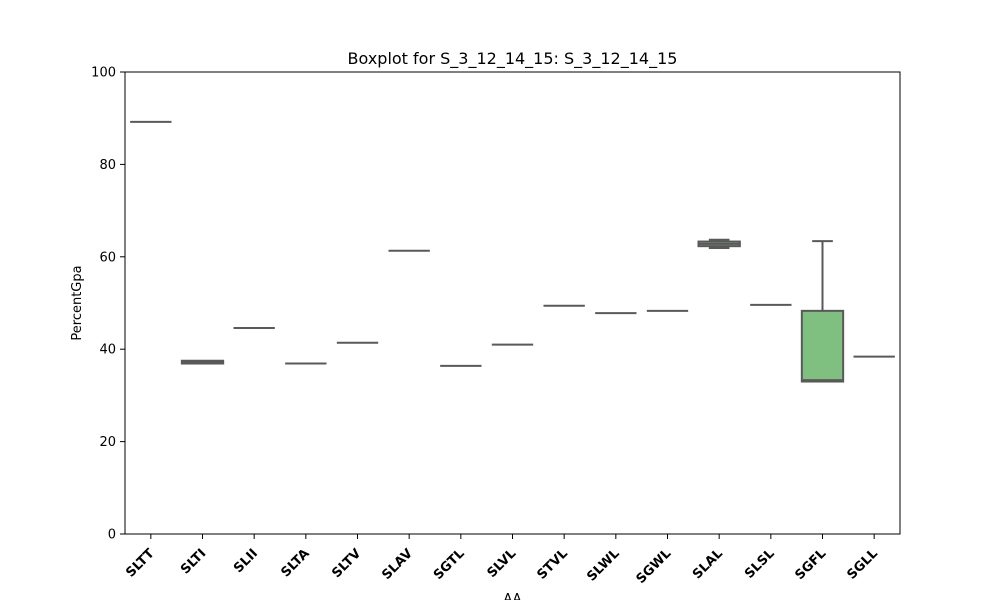 The height and width of the screenshot is (600, 1000). What do you see at coordinates (513, 59) in the screenshot?
I see `chart-title: Boxplot for S_3_12_14_15: S_3_12_14_15` at bounding box center [513, 59].